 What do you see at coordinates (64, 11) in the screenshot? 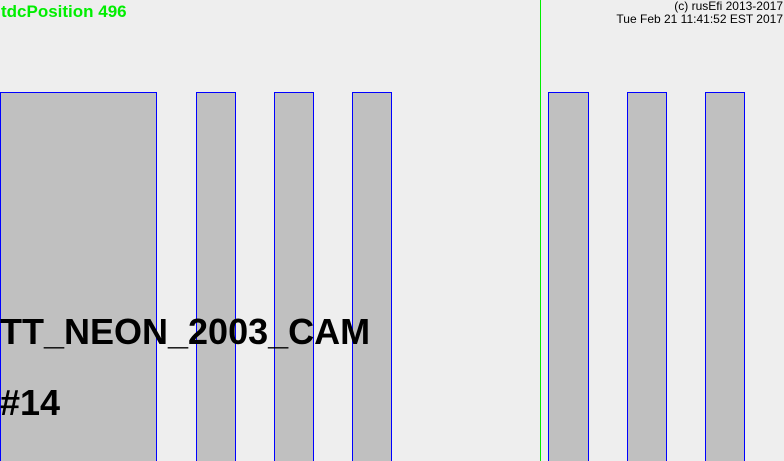
I see `tdc-position-label: tdcPosition 496` at bounding box center [64, 11].